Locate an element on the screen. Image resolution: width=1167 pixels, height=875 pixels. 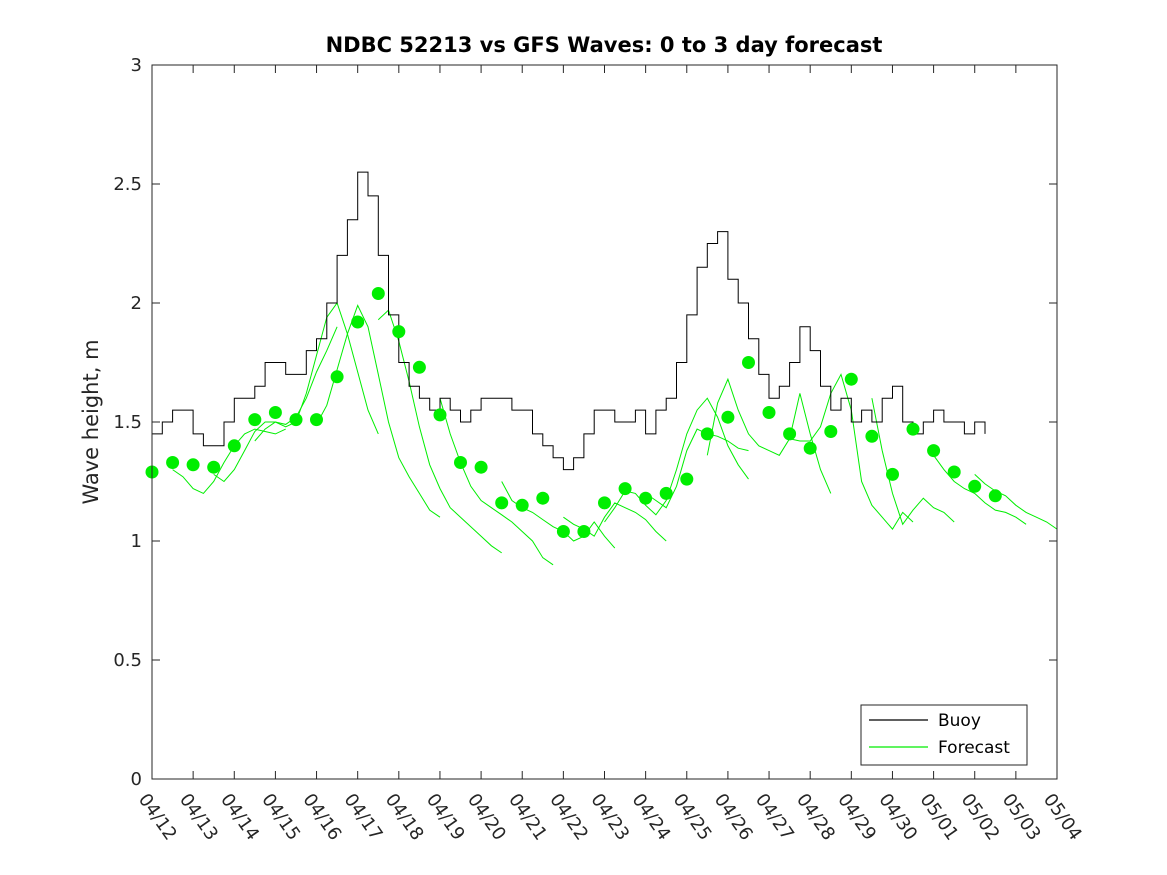
legend-buoy-label: Buoy is located at coordinates (959, 721).